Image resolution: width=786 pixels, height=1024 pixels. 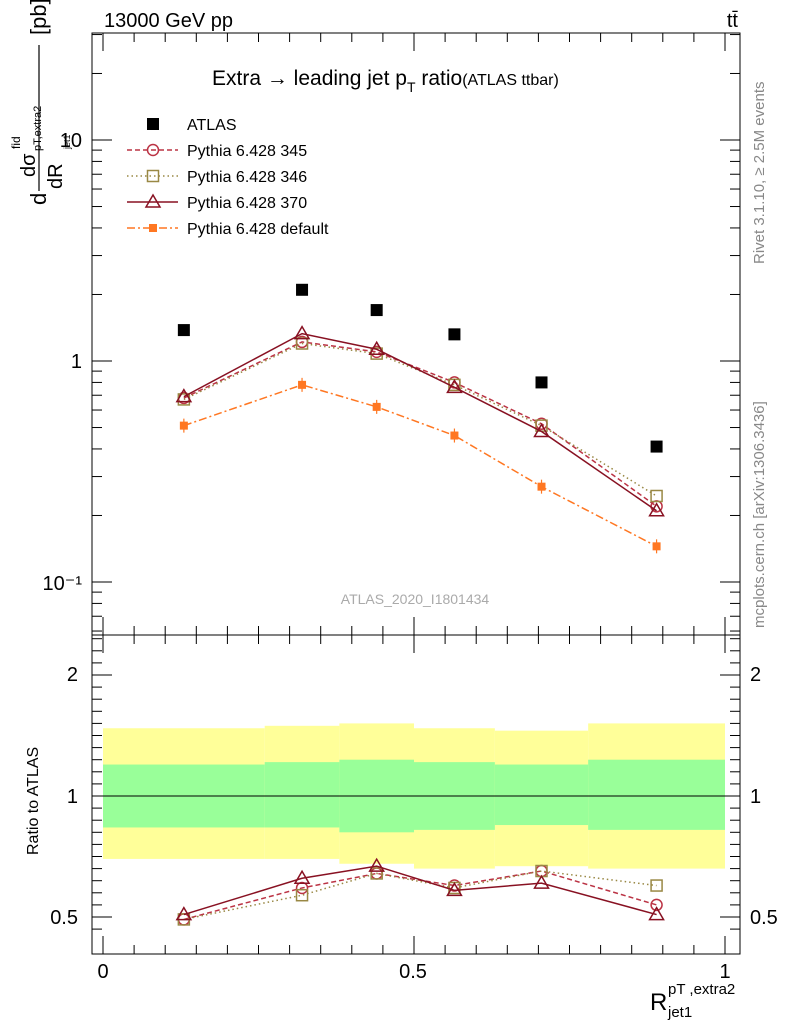 I want to click on x-tick-0.5: 0.5, so click(x=413, y=972).